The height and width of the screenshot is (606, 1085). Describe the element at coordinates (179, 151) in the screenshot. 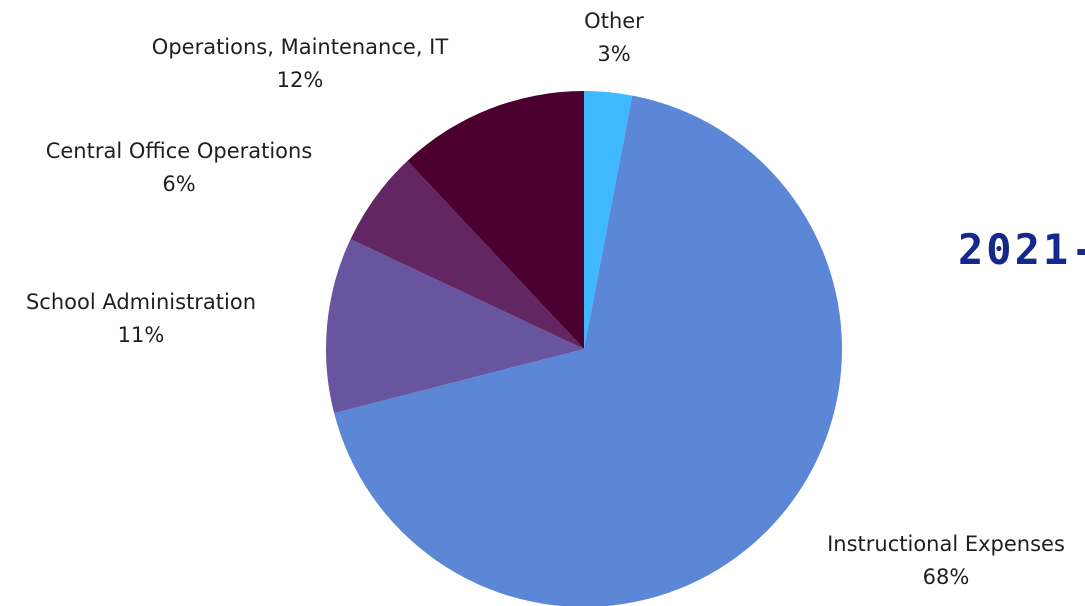

I see `slice-label-central-office-operations-name: Central Office Operations` at that location.